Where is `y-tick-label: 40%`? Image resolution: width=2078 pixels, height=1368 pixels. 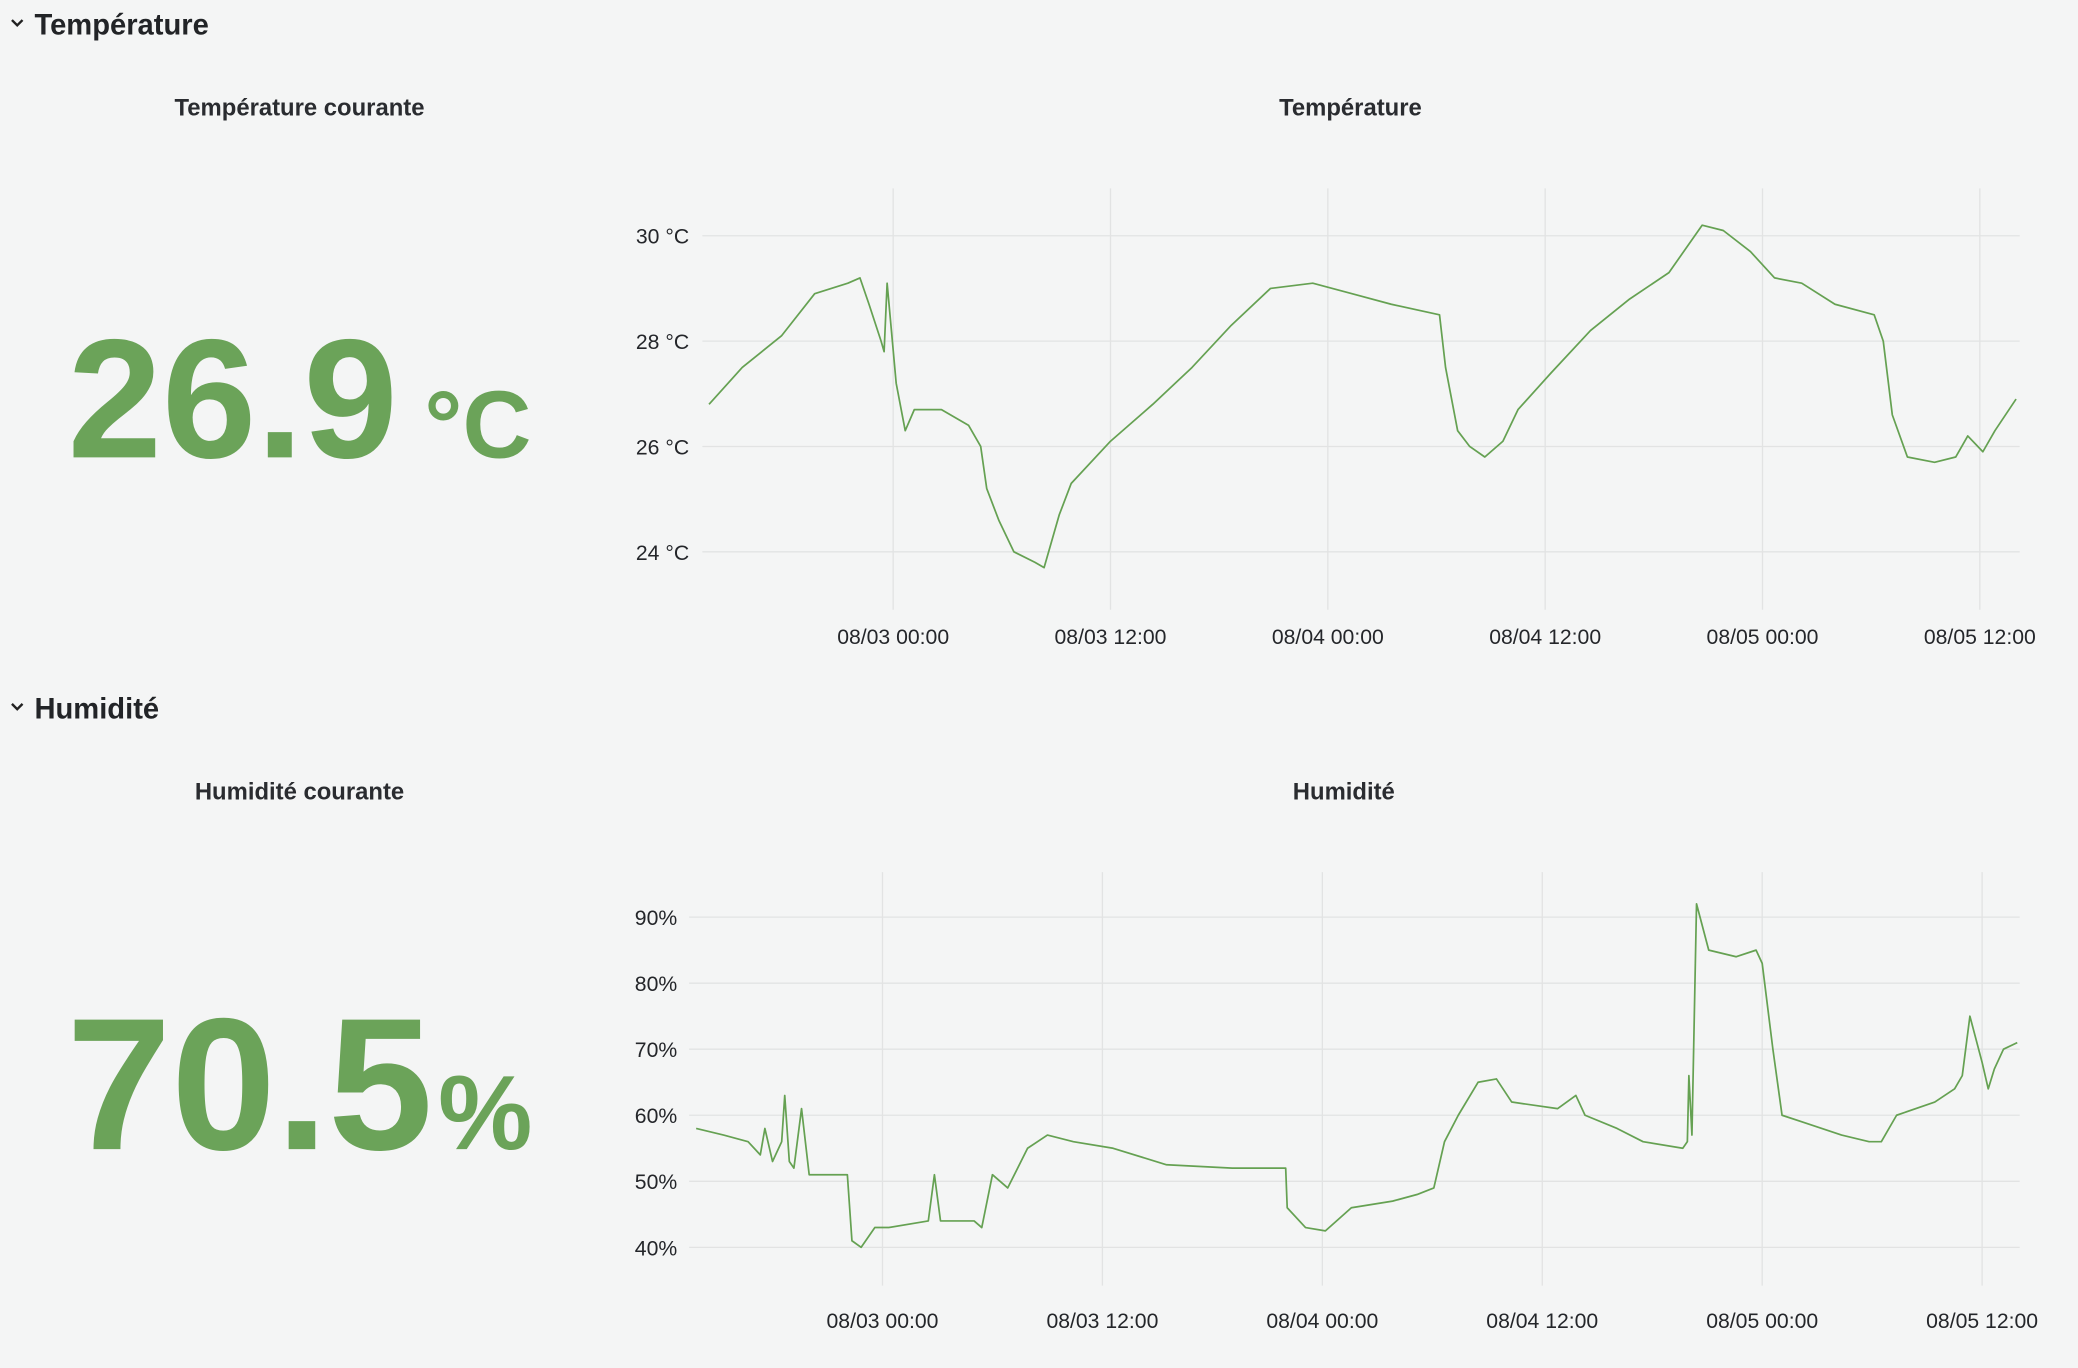 y-tick-label: 40% is located at coordinates (656, 1248).